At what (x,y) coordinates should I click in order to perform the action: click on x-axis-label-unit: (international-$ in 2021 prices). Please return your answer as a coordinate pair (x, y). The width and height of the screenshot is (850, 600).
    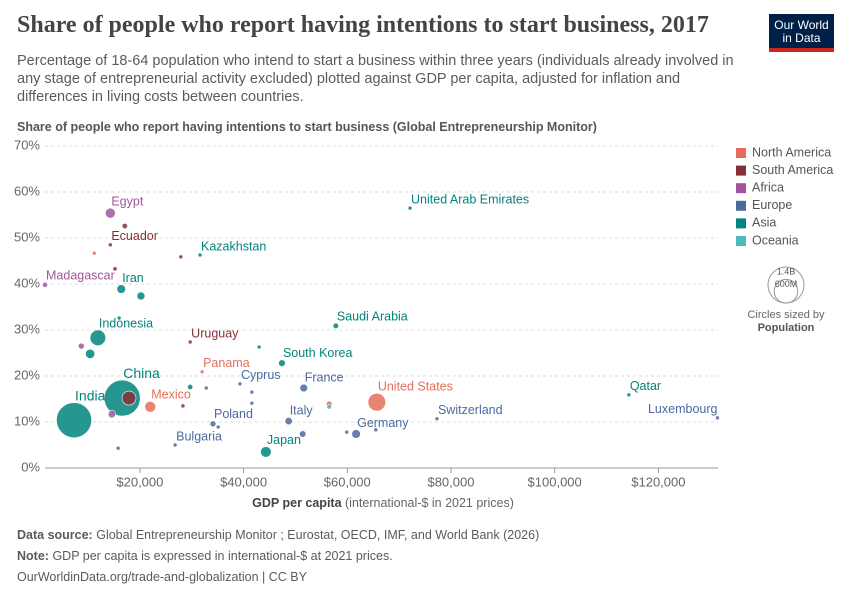
    Looking at the image, I should click on (429, 503).